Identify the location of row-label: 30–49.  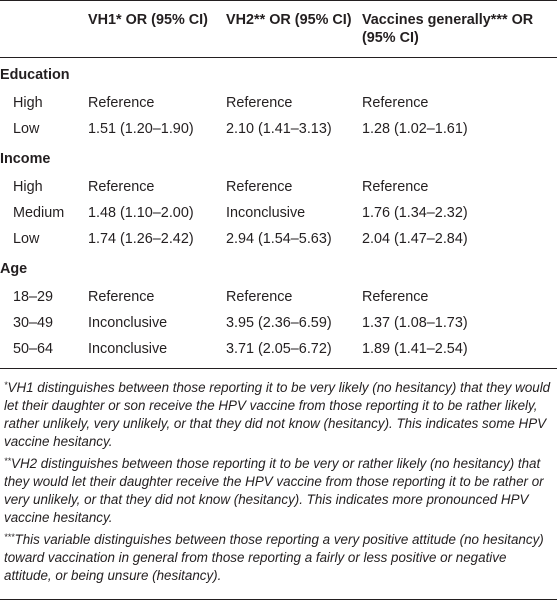
(33, 323).